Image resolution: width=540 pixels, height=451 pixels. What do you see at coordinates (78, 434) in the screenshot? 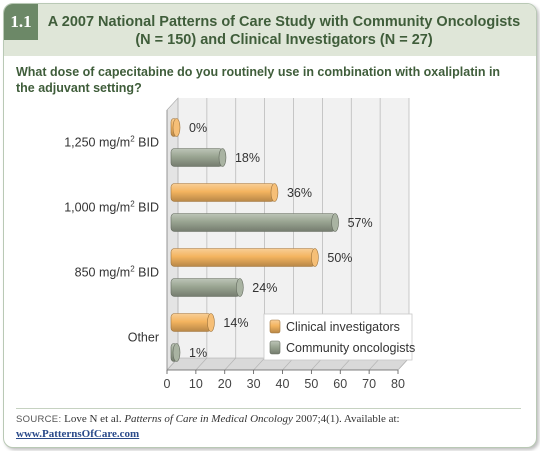
I see `source-link: www.PatternsOfCare.com` at bounding box center [78, 434].